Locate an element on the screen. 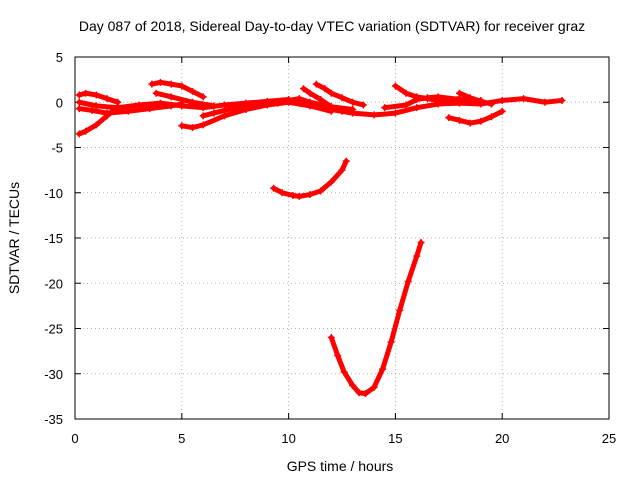 This screenshot has height=480, width=640. y-axis-label: SDTVAR / TECUs is located at coordinates (14, 238).